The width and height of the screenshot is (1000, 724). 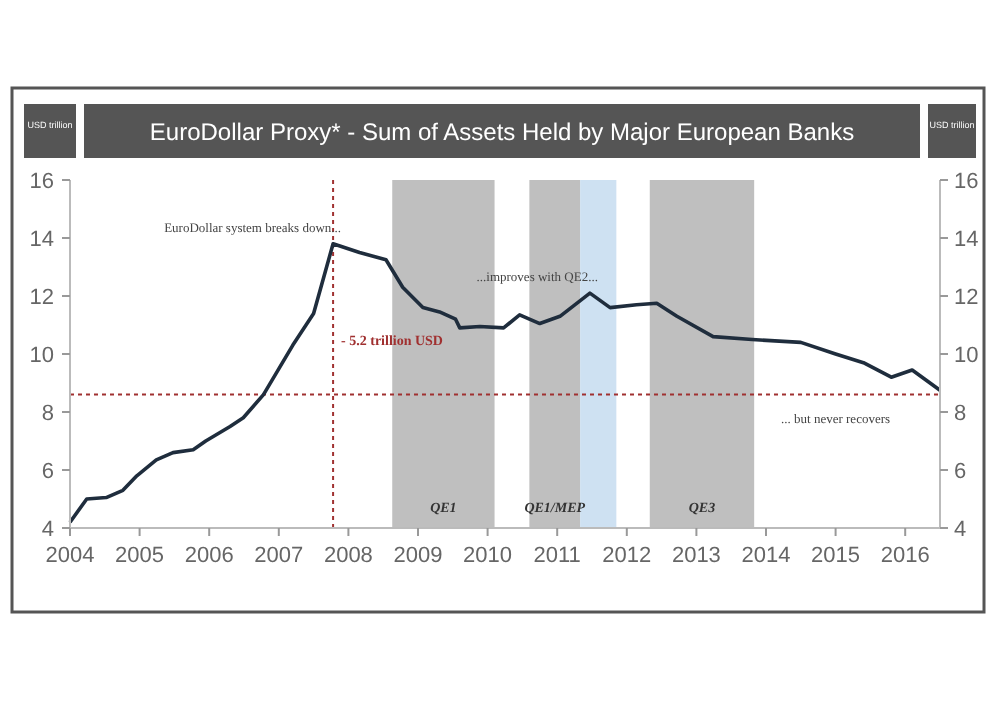 I want to click on y2-tick-label: 8, so click(x=960, y=414).